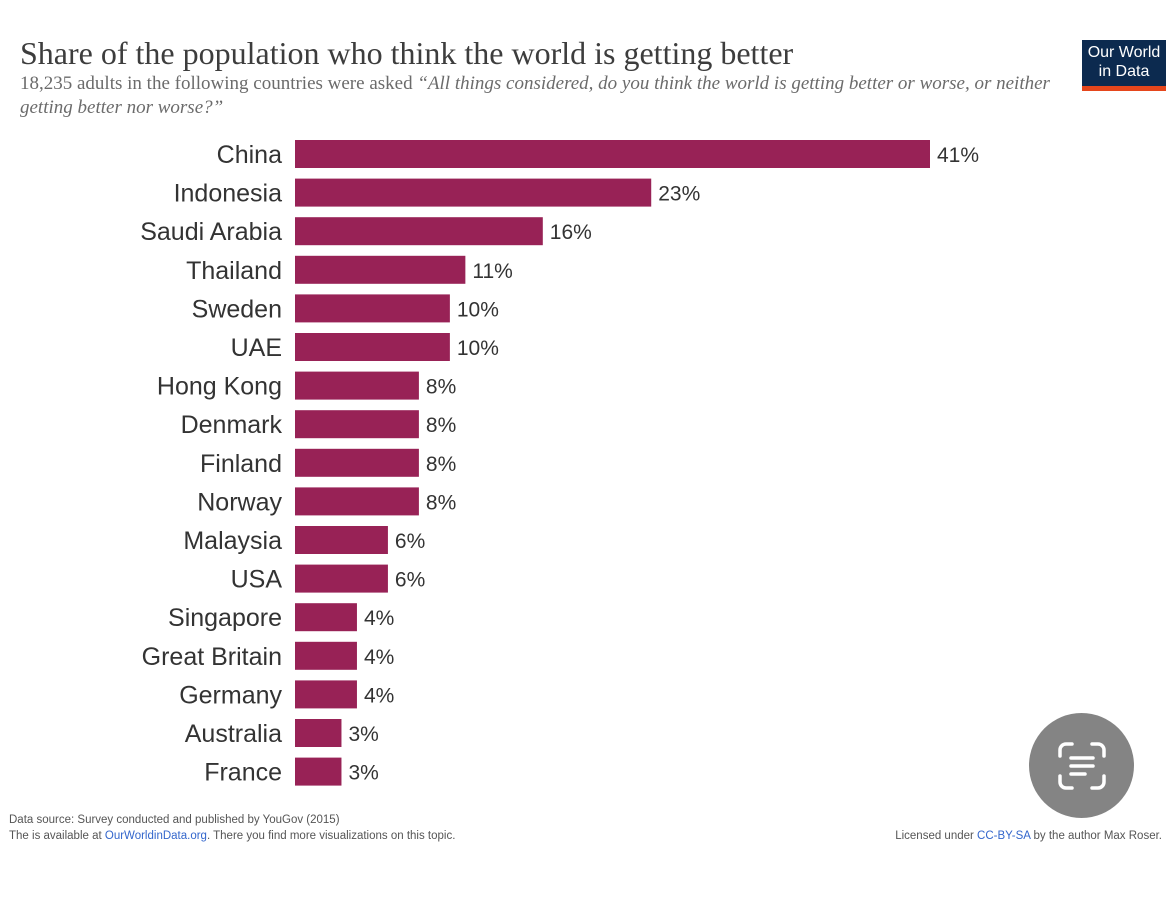  I want to click on value-label: 11%, so click(492, 271).